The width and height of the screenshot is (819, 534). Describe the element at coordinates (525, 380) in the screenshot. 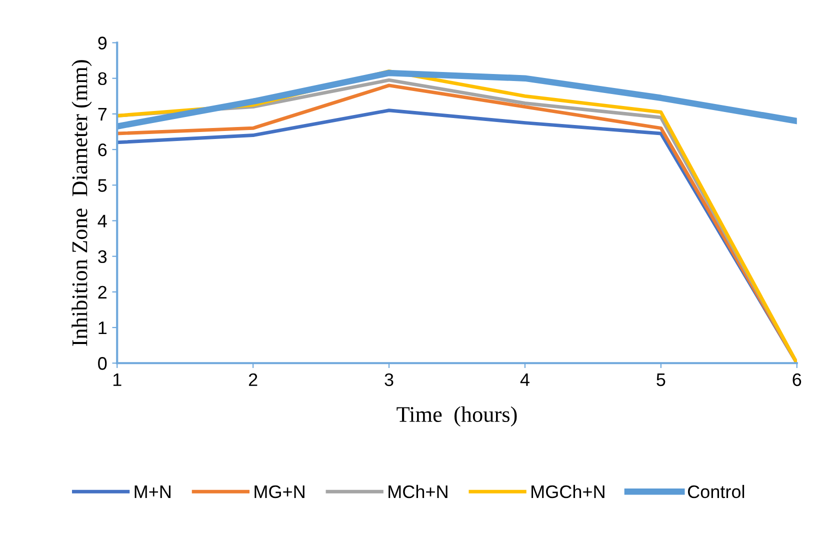

I see `x-tick-label: 4` at that location.